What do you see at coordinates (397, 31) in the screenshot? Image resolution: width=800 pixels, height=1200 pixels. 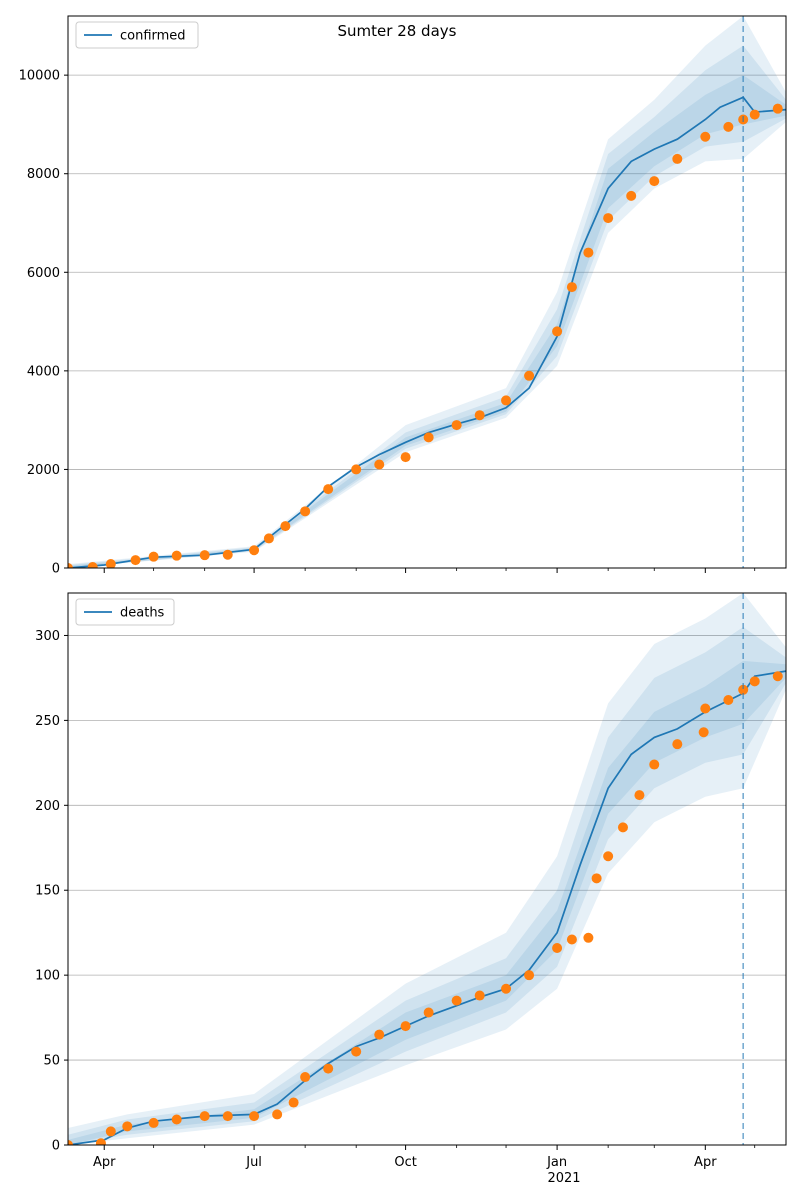 I see `figure-title: Sumter 28 days` at bounding box center [397, 31].